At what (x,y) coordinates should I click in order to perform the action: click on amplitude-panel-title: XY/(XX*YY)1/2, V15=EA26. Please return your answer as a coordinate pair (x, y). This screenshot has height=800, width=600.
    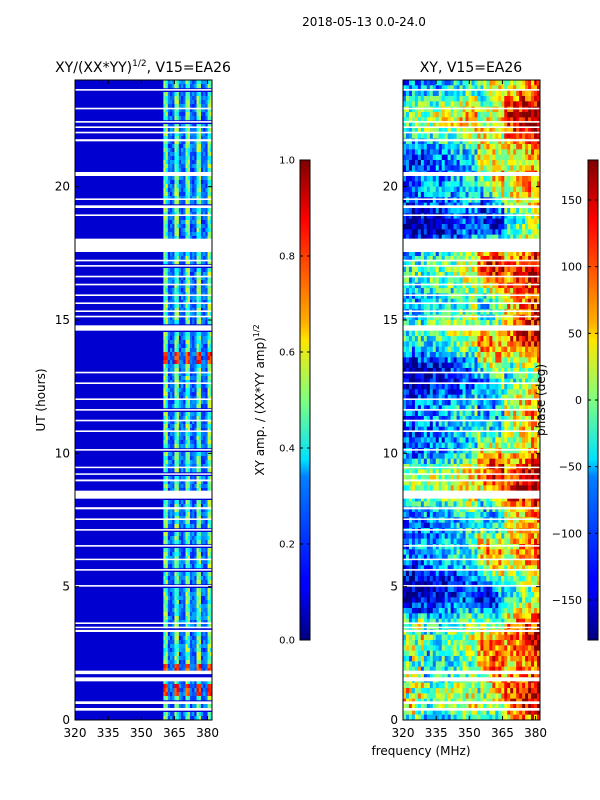
    Looking at the image, I should click on (143, 67).